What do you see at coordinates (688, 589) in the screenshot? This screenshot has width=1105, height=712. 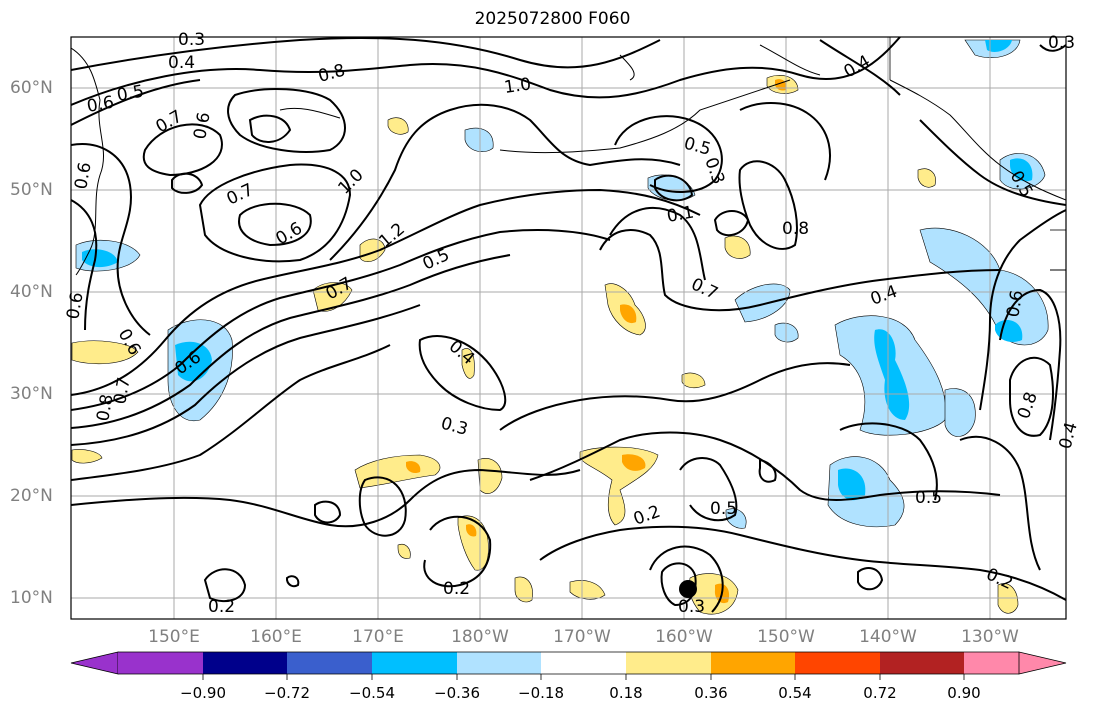 I see `cyclone-core` at bounding box center [688, 589].